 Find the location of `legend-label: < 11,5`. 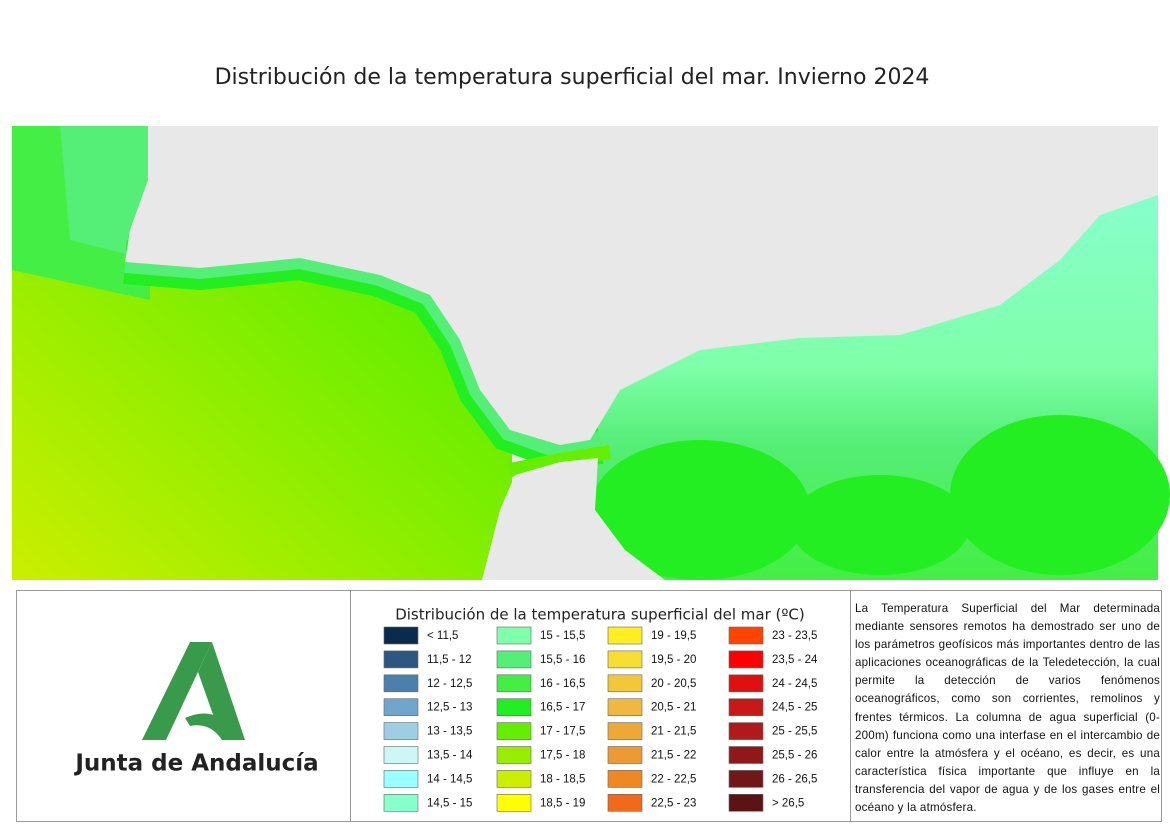

legend-label: < 11,5 is located at coordinates (442, 636).